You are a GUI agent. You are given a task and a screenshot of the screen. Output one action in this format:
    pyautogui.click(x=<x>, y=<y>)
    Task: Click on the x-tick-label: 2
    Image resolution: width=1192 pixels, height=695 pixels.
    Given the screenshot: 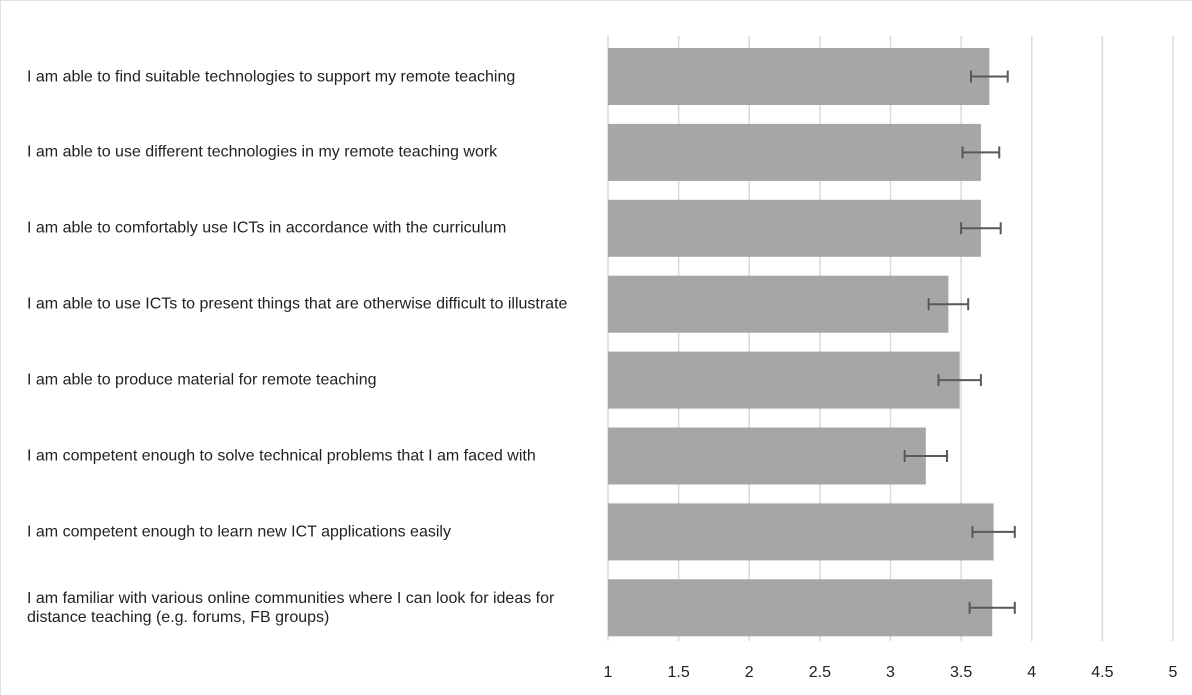 What is the action you would take?
    pyautogui.click(x=749, y=672)
    